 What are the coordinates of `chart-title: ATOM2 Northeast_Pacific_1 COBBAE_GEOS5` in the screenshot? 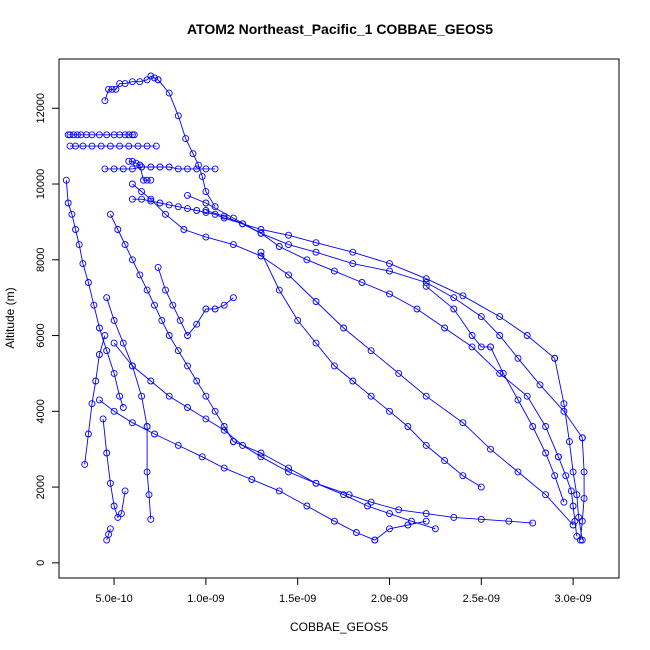 It's located at (340, 29).